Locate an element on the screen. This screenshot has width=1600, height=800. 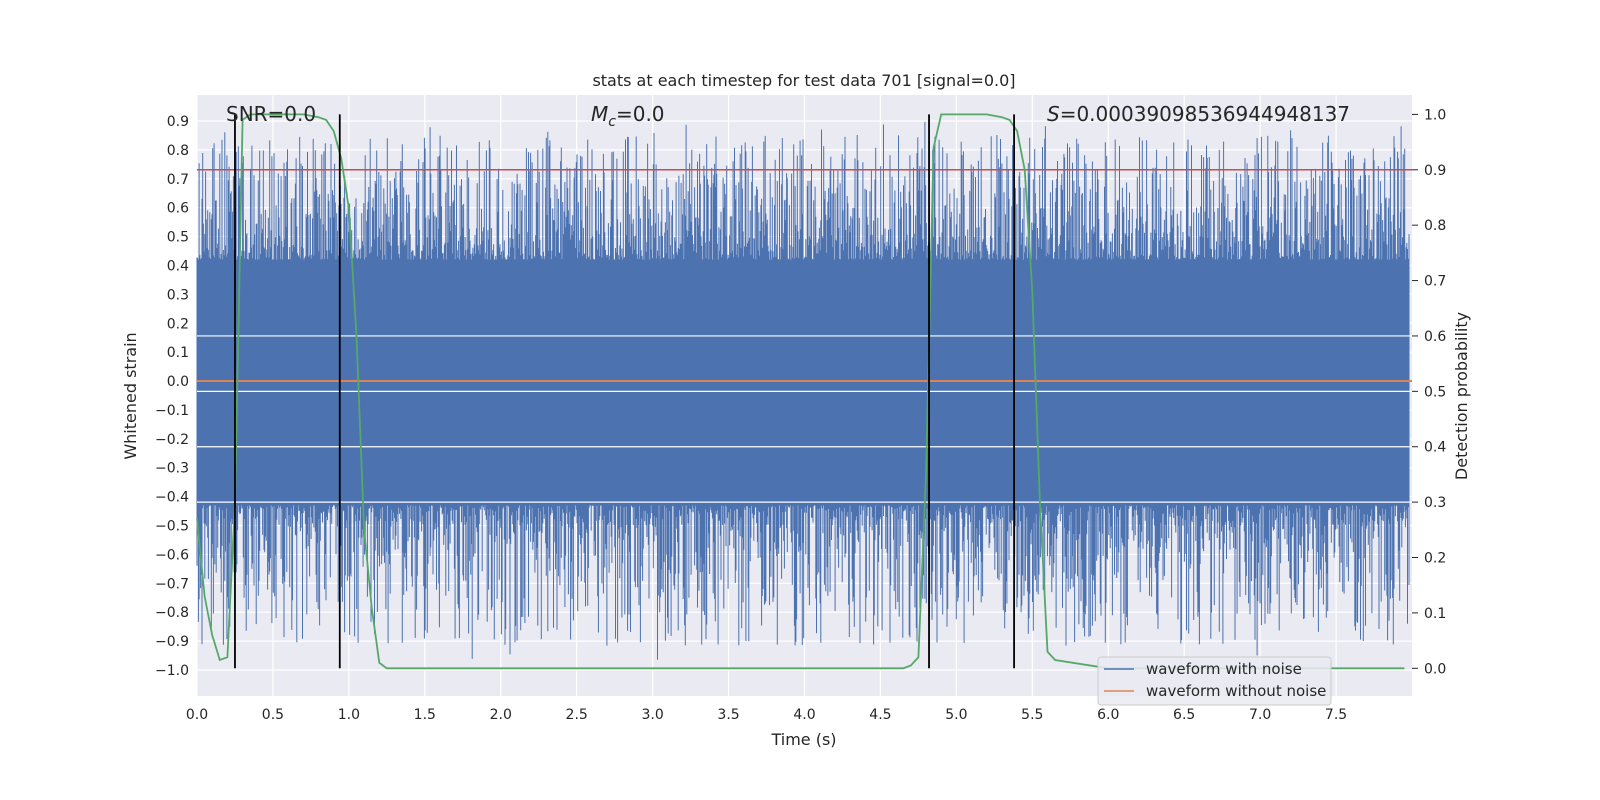
snr-annotation: SNR=0.0 is located at coordinates (271, 114).